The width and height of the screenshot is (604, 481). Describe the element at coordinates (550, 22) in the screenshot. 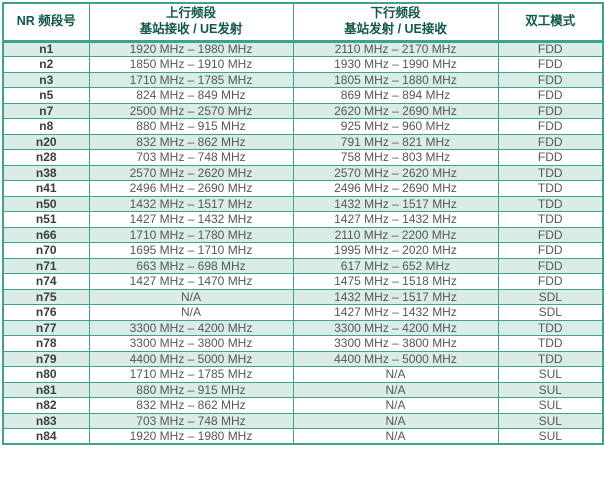

I see `header-duplex: 双工模式` at that location.